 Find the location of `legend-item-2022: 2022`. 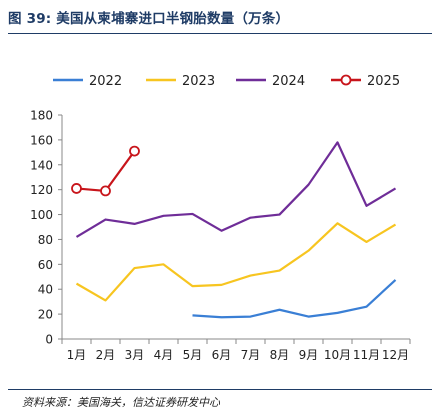

legend-item-2022: 2022 is located at coordinates (87, 81).